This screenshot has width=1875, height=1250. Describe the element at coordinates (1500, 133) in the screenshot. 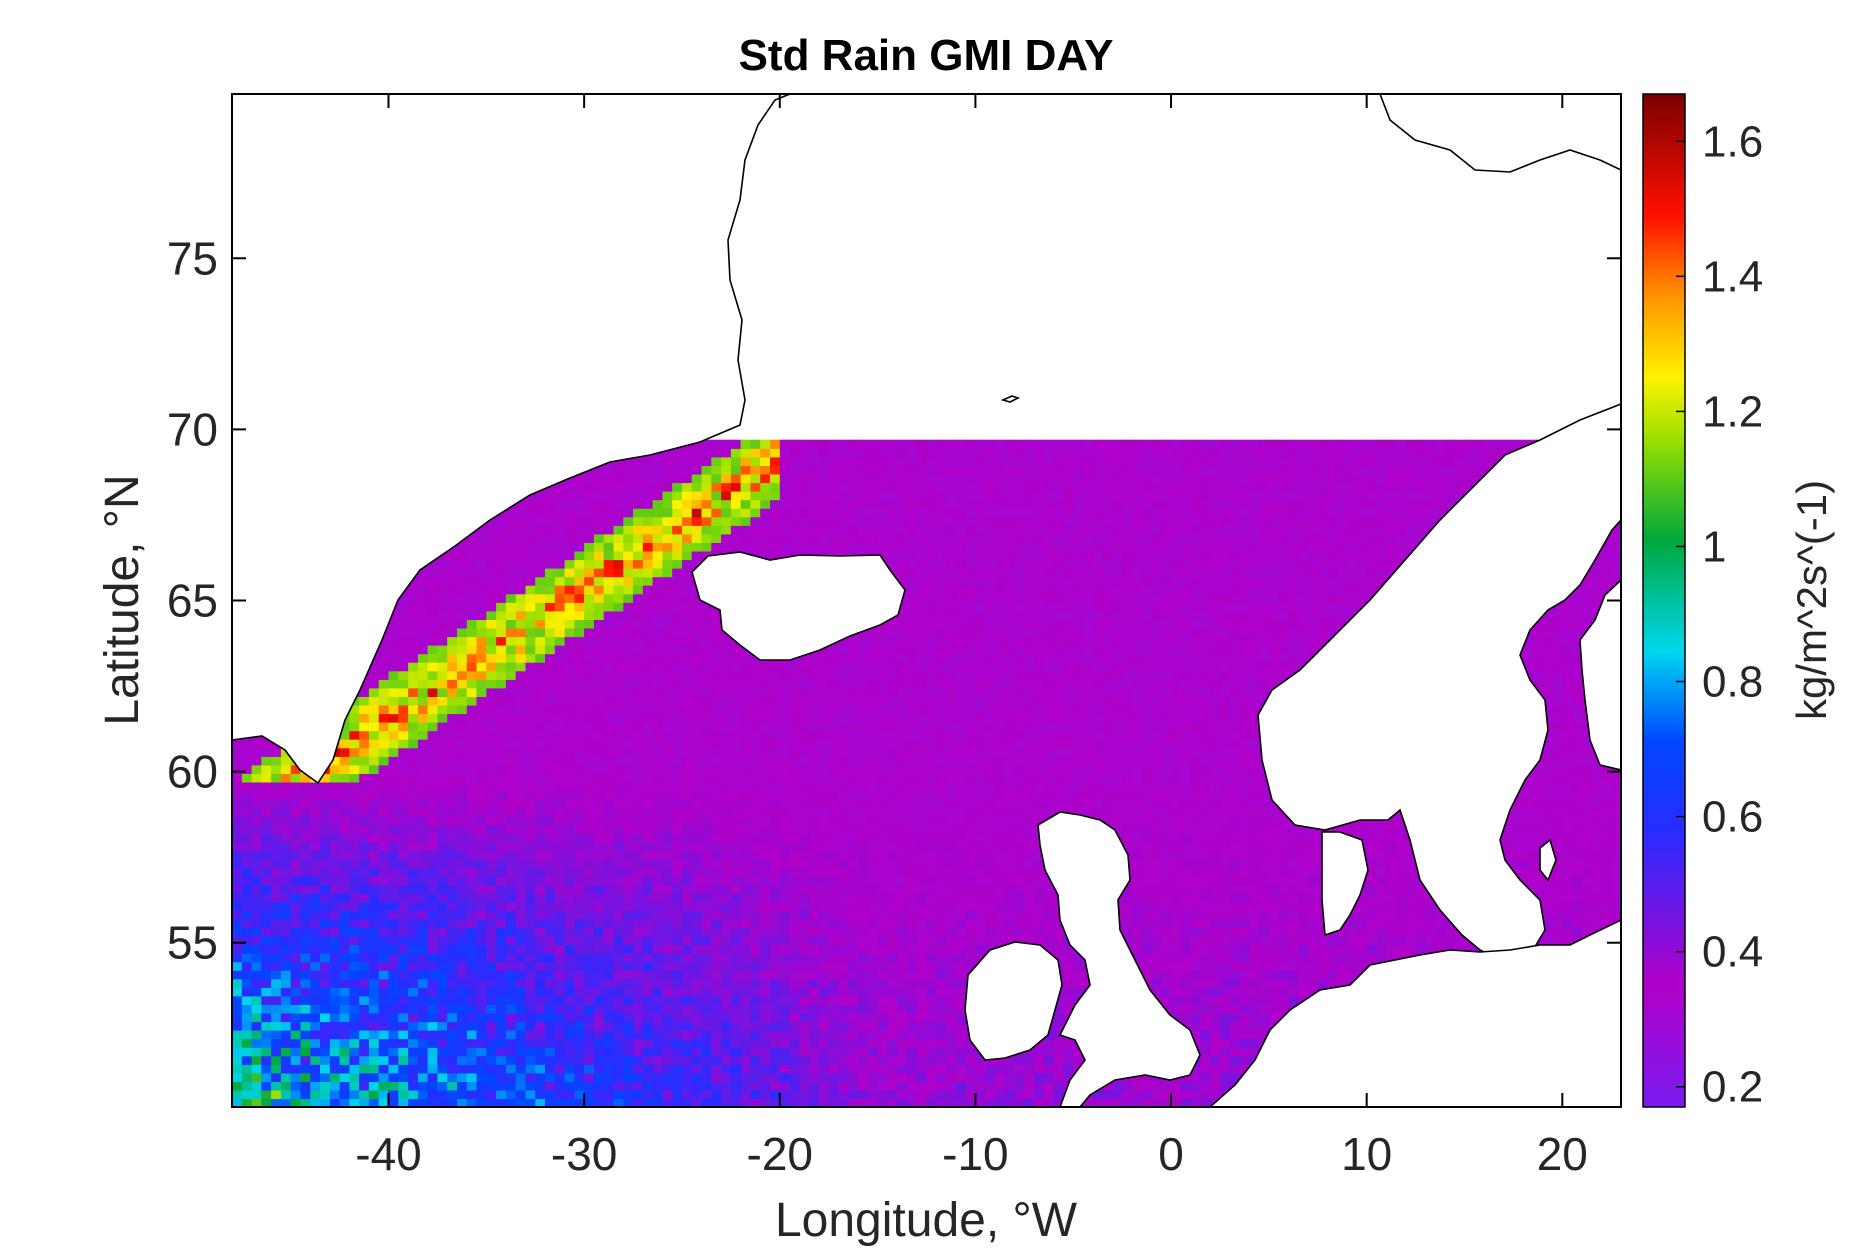

I see `svalbard-coast` at that location.